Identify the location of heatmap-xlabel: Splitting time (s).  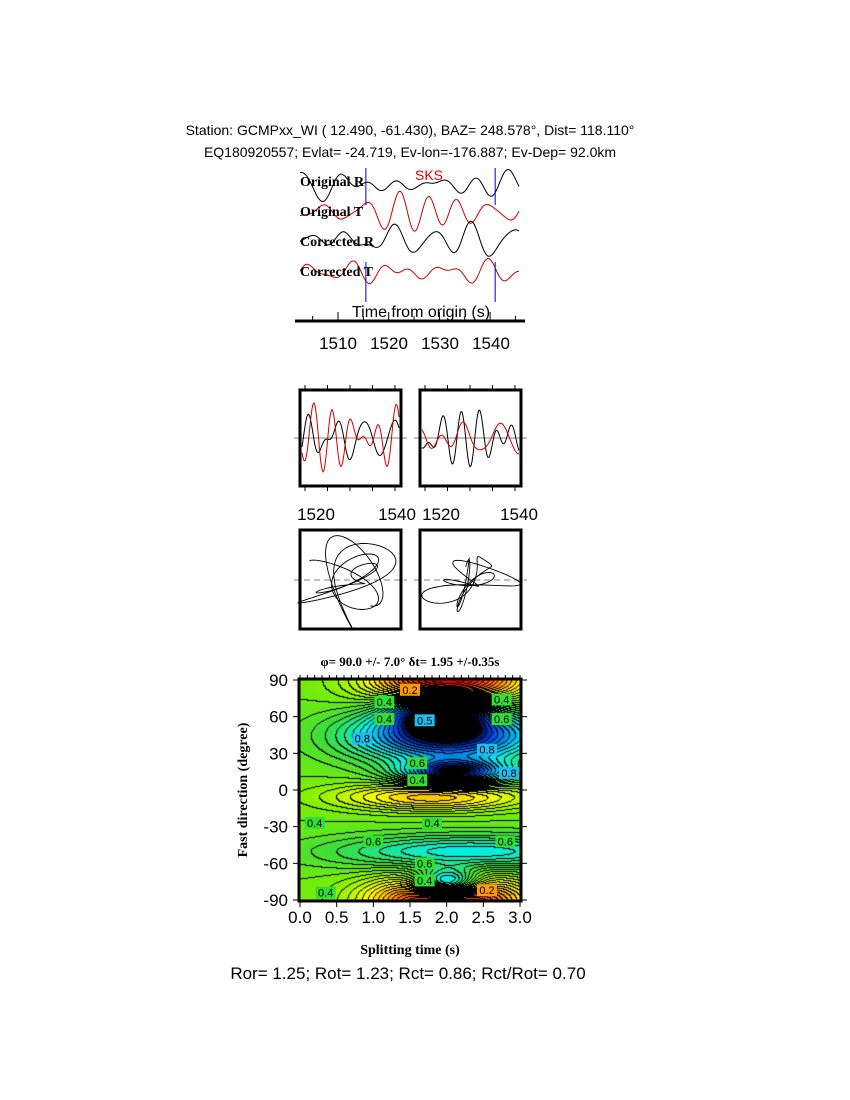
(410, 950).